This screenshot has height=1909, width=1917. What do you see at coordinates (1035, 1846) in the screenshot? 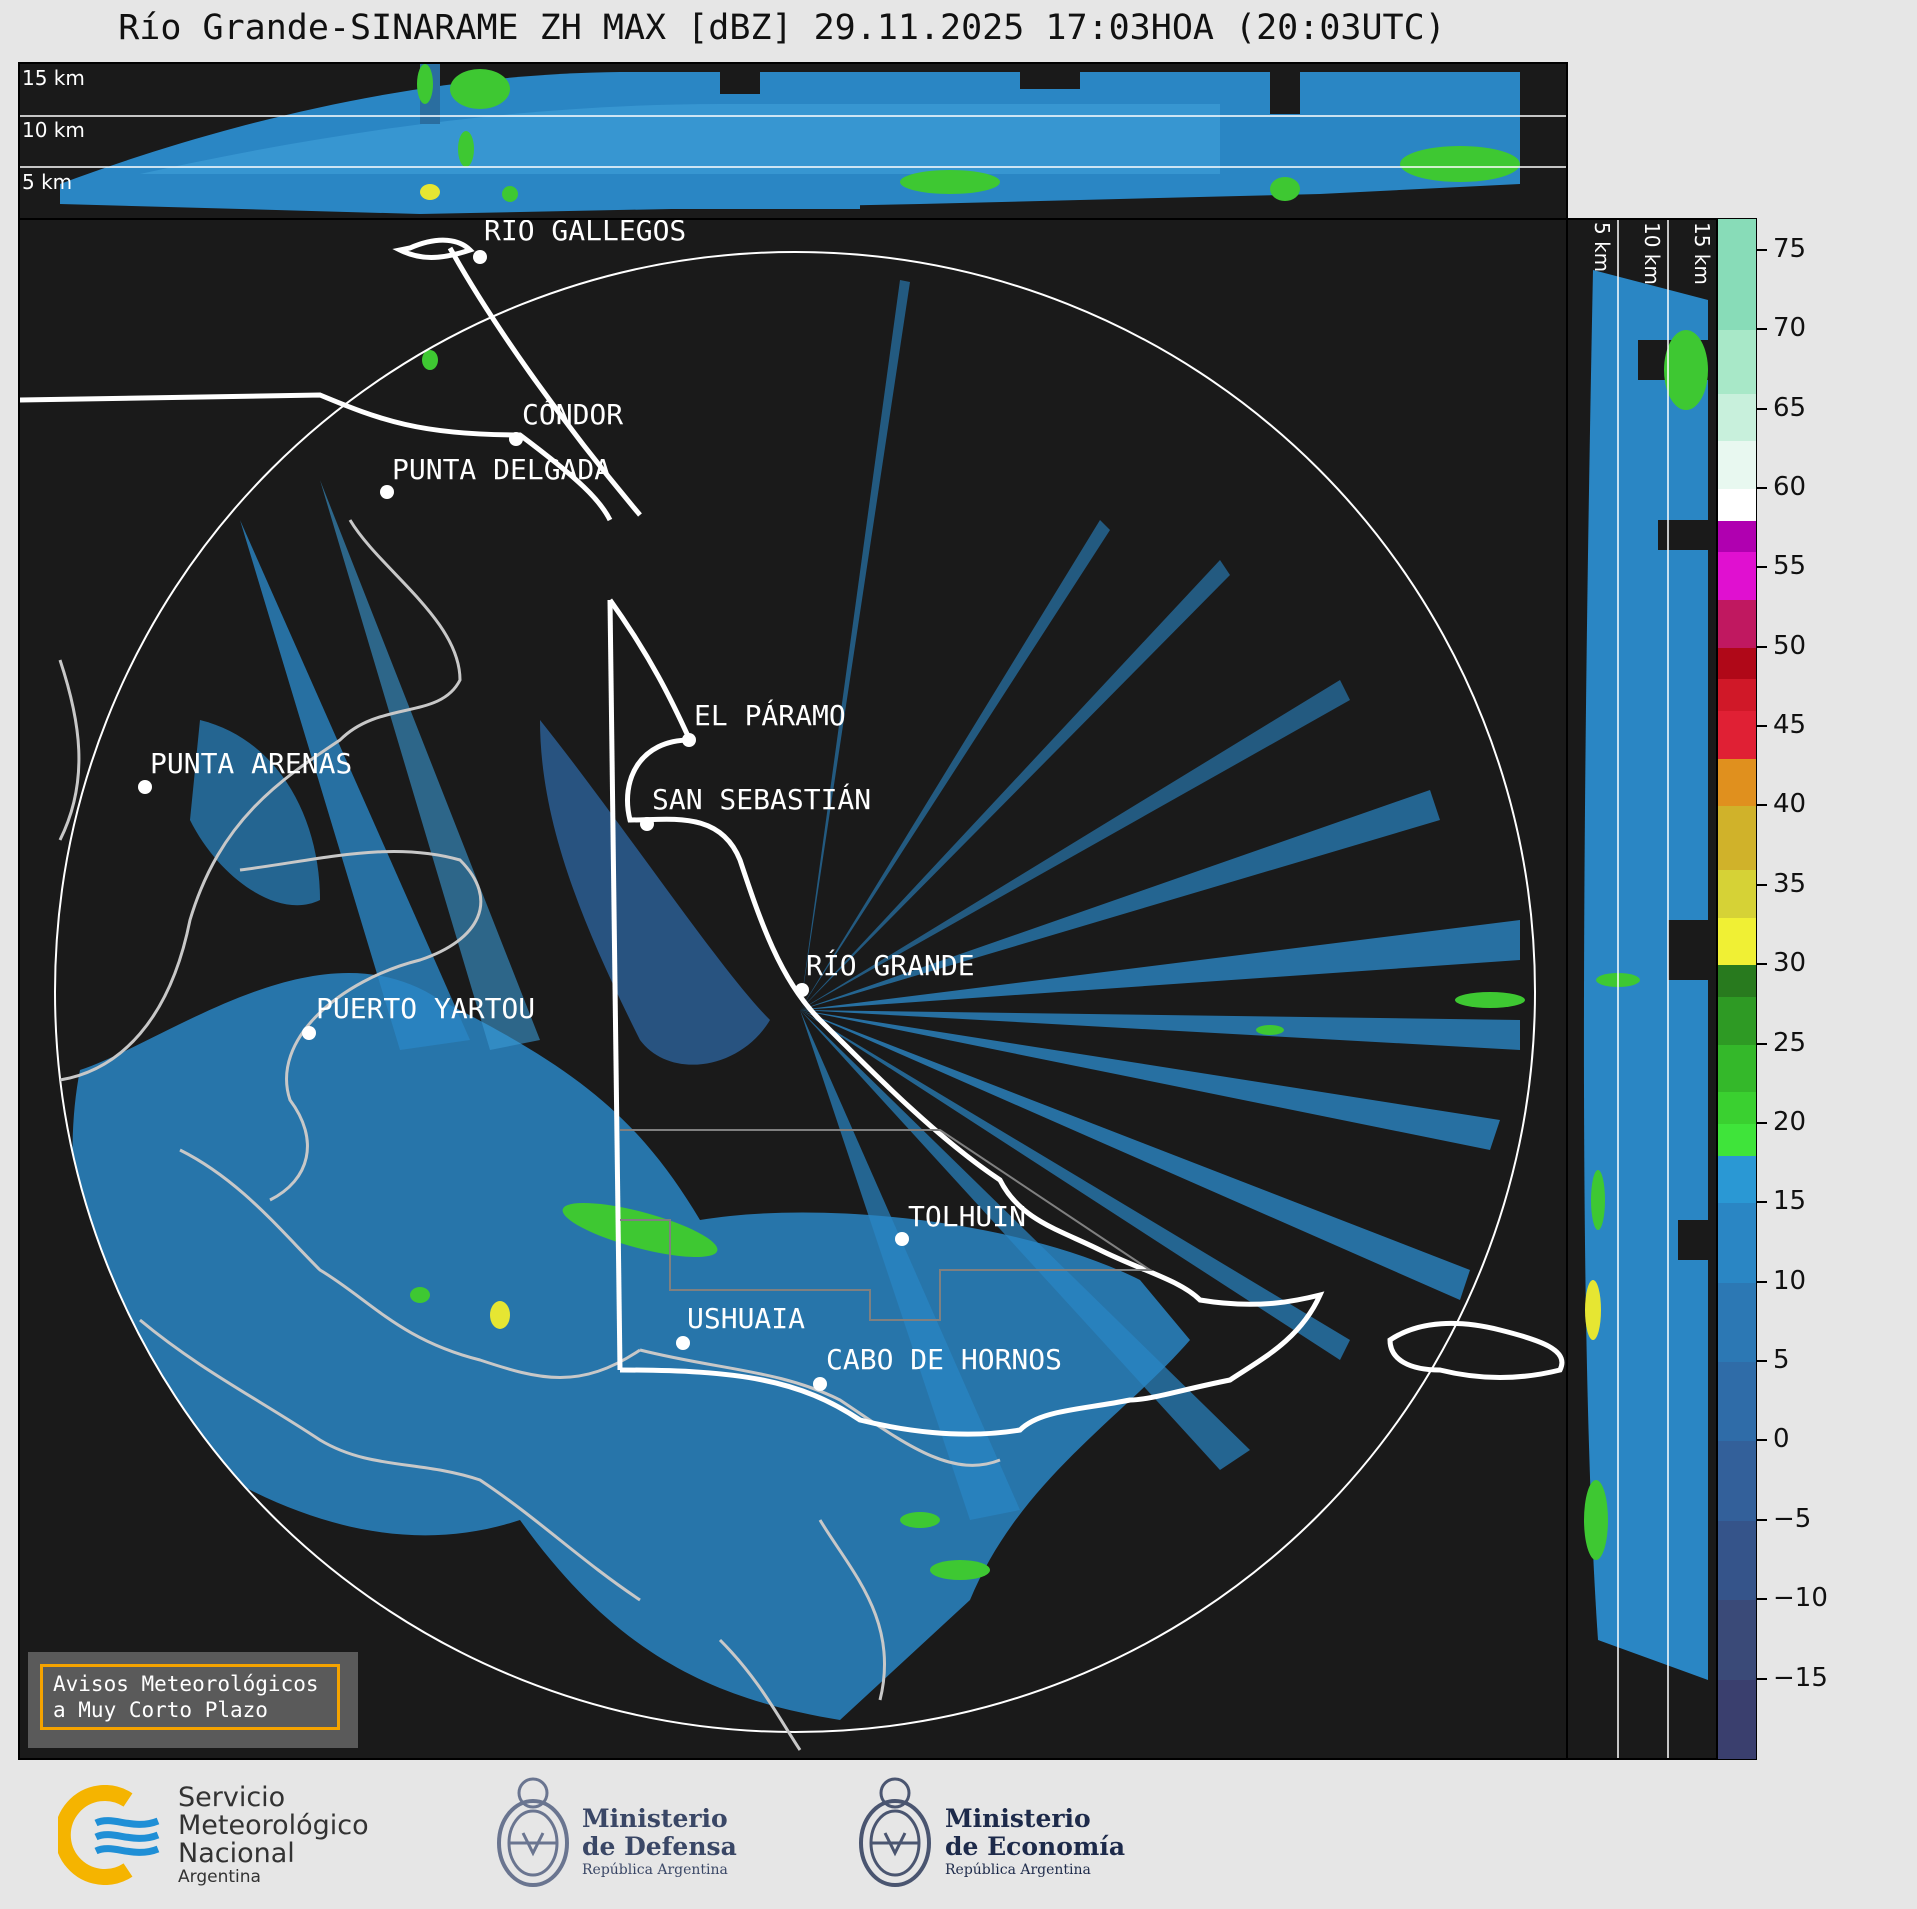
I see `economia-line-2: de Economía` at bounding box center [1035, 1846].